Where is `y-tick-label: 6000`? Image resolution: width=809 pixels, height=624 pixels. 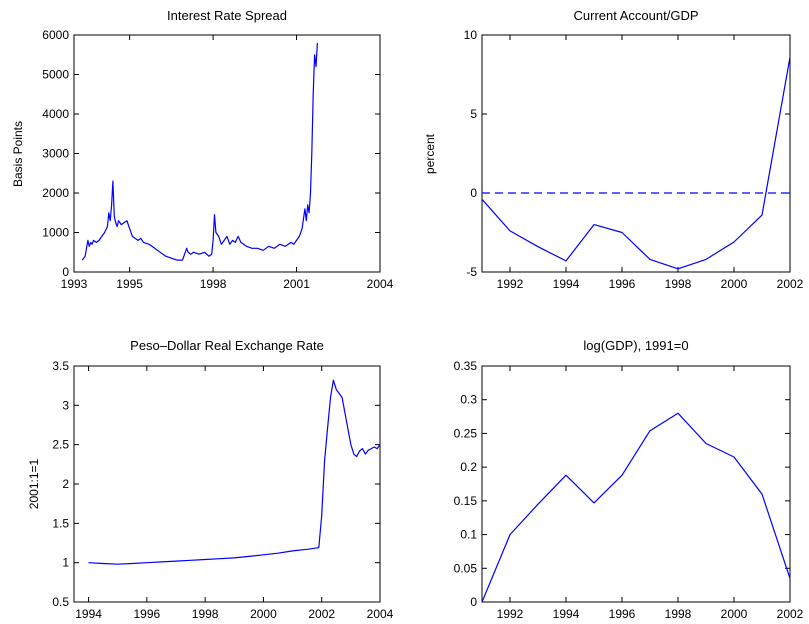 y-tick-label: 6000 is located at coordinates (55, 35).